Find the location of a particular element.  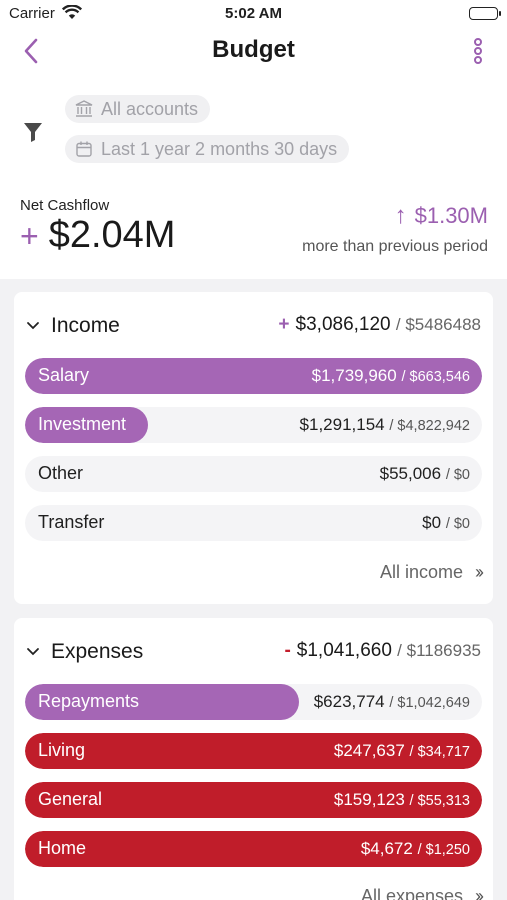

category-label: Living is located at coordinates (62, 750).